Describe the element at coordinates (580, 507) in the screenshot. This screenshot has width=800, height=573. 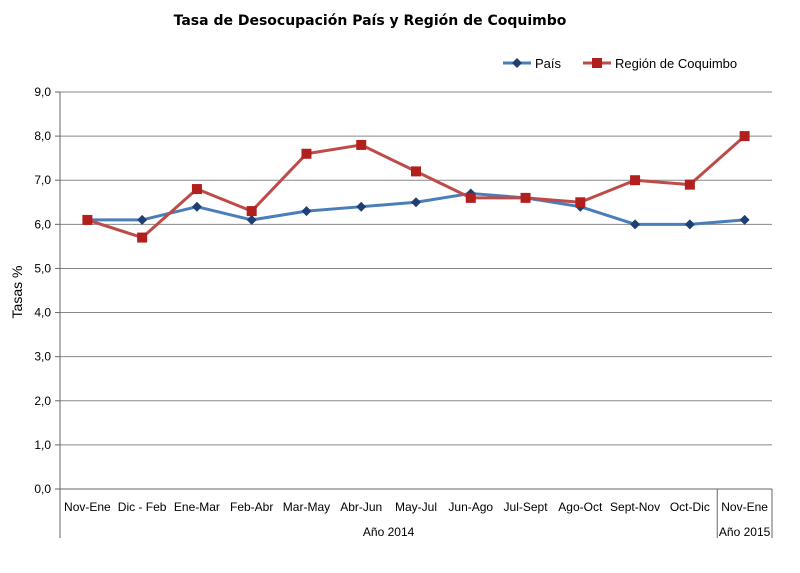
I see `x-tick-label: Ago-Oct` at that location.